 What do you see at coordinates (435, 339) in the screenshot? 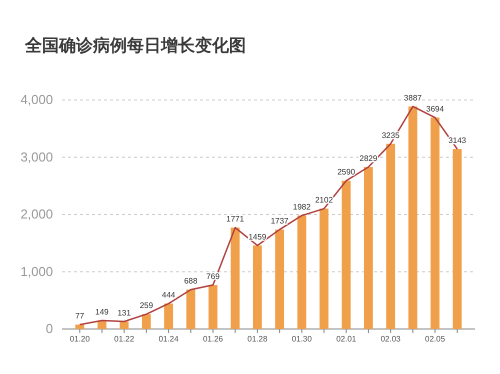
I see `x-tick-label: 02.05` at bounding box center [435, 339].